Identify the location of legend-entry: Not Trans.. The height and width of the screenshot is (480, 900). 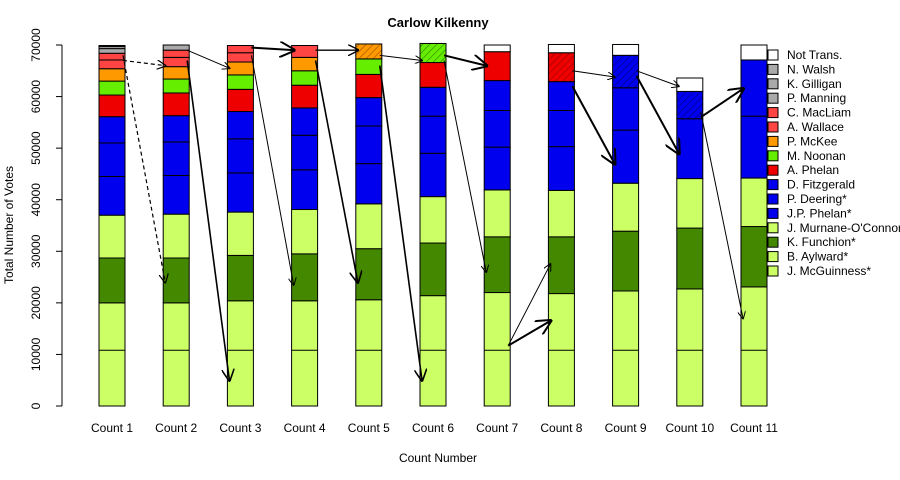
(804, 55).